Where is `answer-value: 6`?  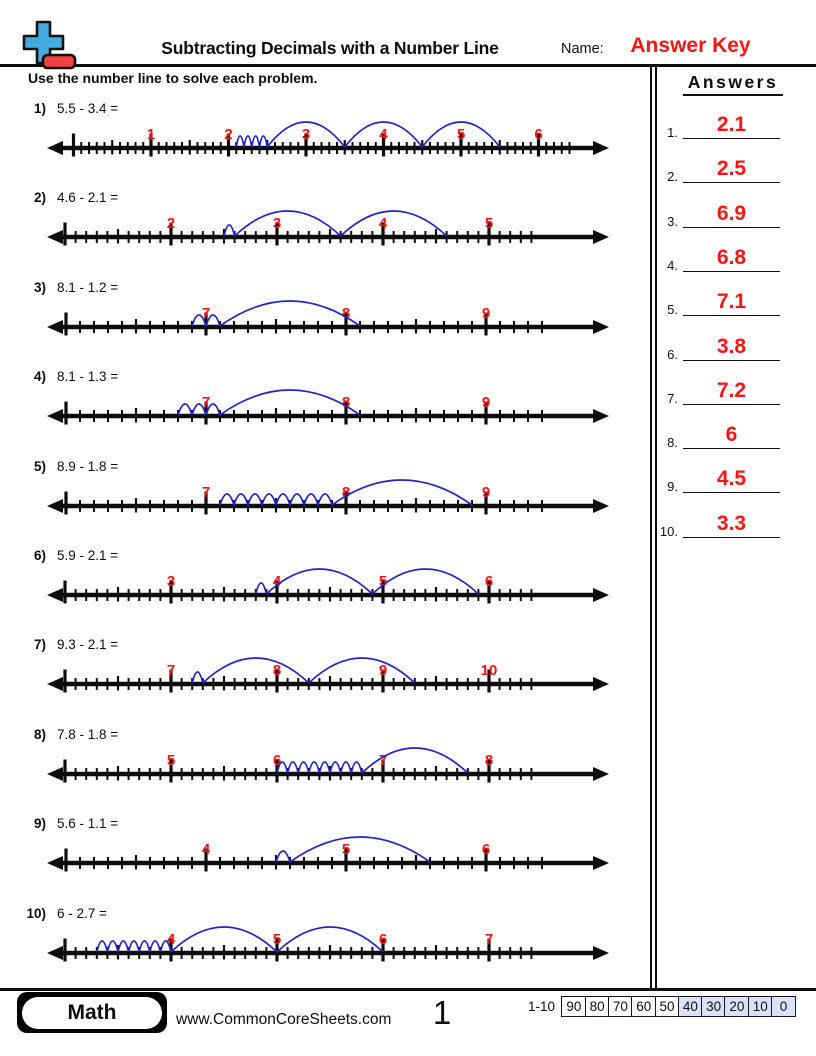 answer-value: 6 is located at coordinates (731, 435).